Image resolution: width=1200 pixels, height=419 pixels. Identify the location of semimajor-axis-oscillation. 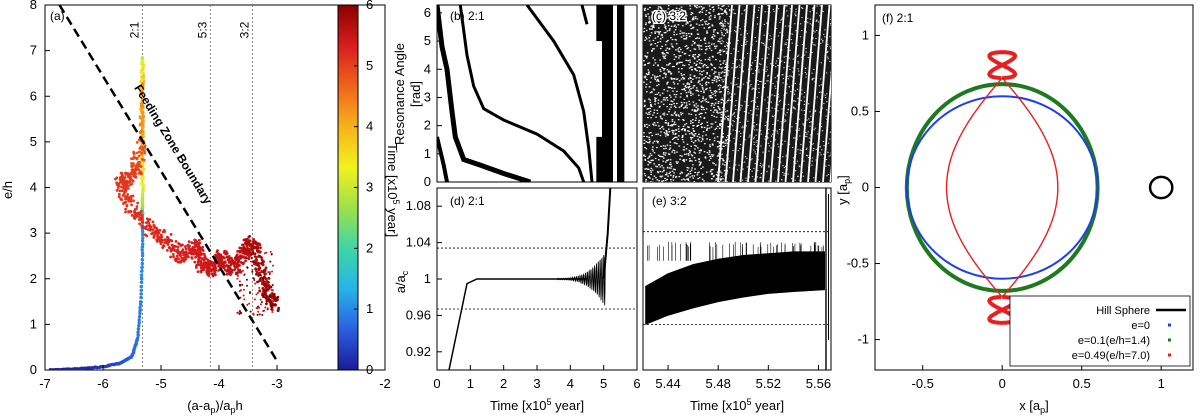
(581, 280).